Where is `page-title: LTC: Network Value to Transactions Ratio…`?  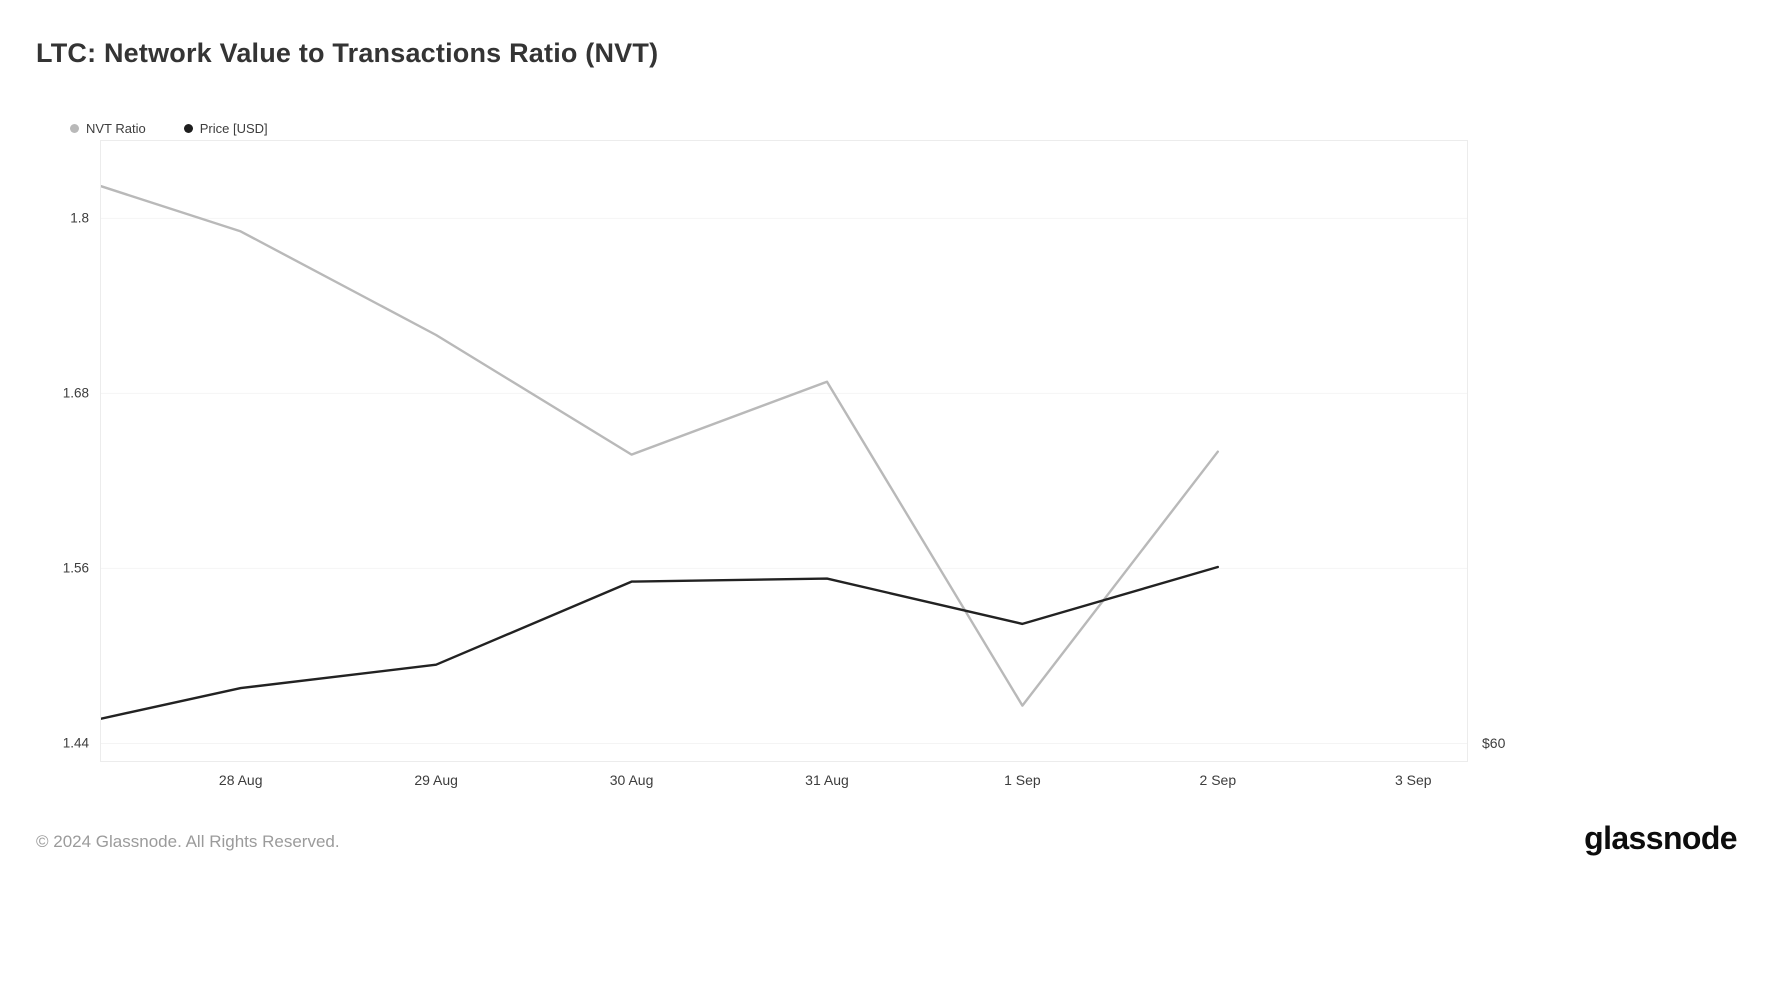
page-title: LTC: Network Value to Transactions Ratio… is located at coordinates (347, 53).